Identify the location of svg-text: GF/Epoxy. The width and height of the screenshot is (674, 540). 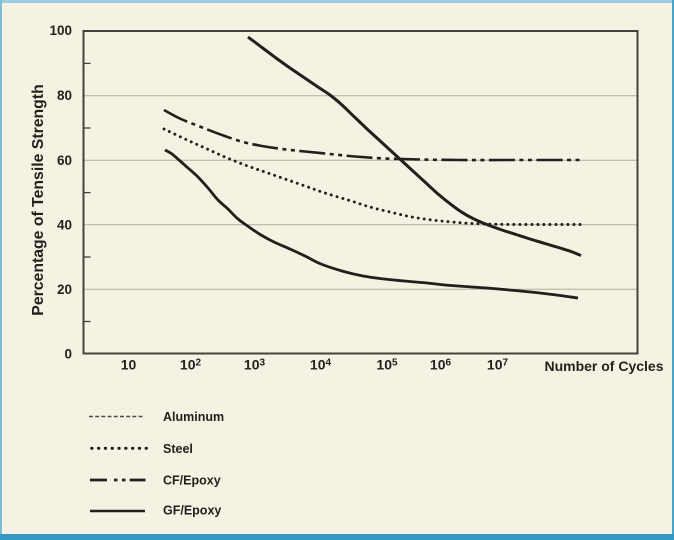
(192, 511).